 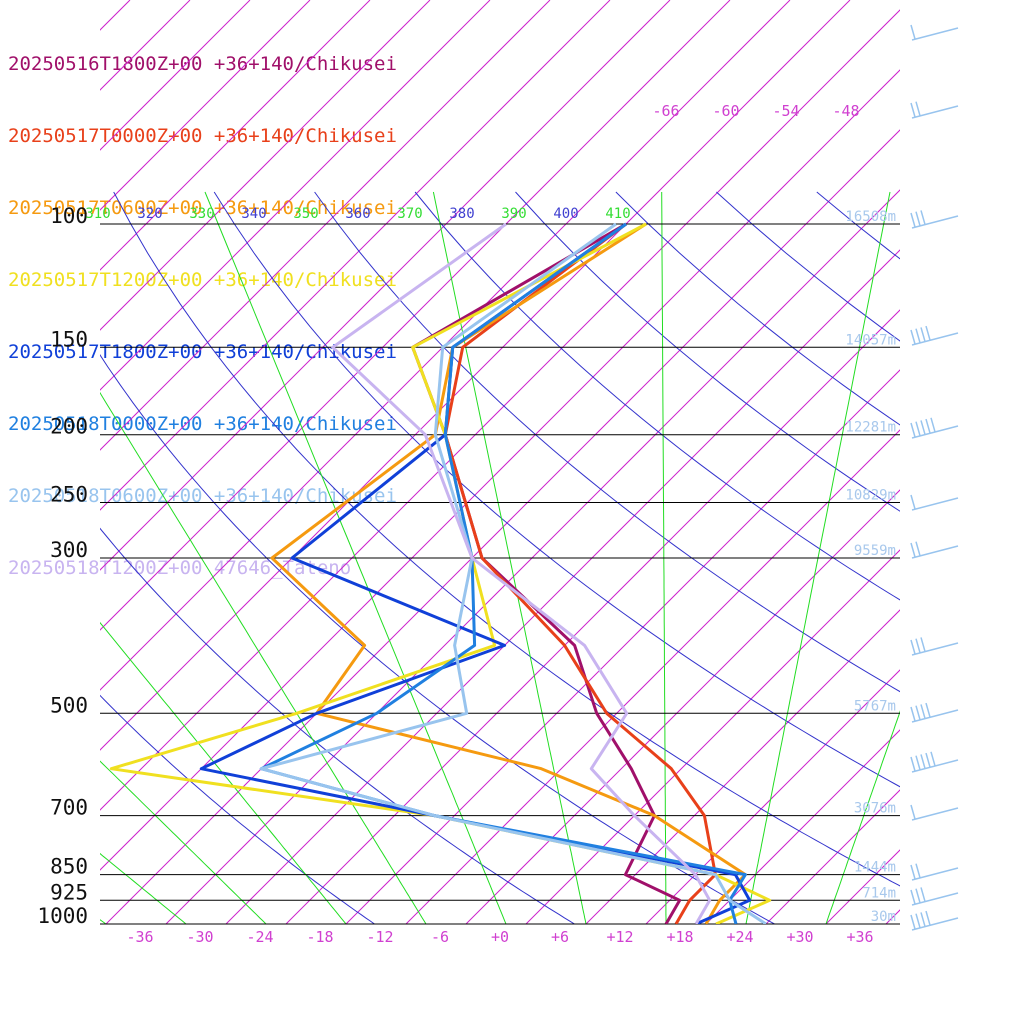 What do you see at coordinates (202, 136) in the screenshot?
I see `legend-entry: 20250517T0000Z+00 +36+140/Chikusei` at bounding box center [202, 136].